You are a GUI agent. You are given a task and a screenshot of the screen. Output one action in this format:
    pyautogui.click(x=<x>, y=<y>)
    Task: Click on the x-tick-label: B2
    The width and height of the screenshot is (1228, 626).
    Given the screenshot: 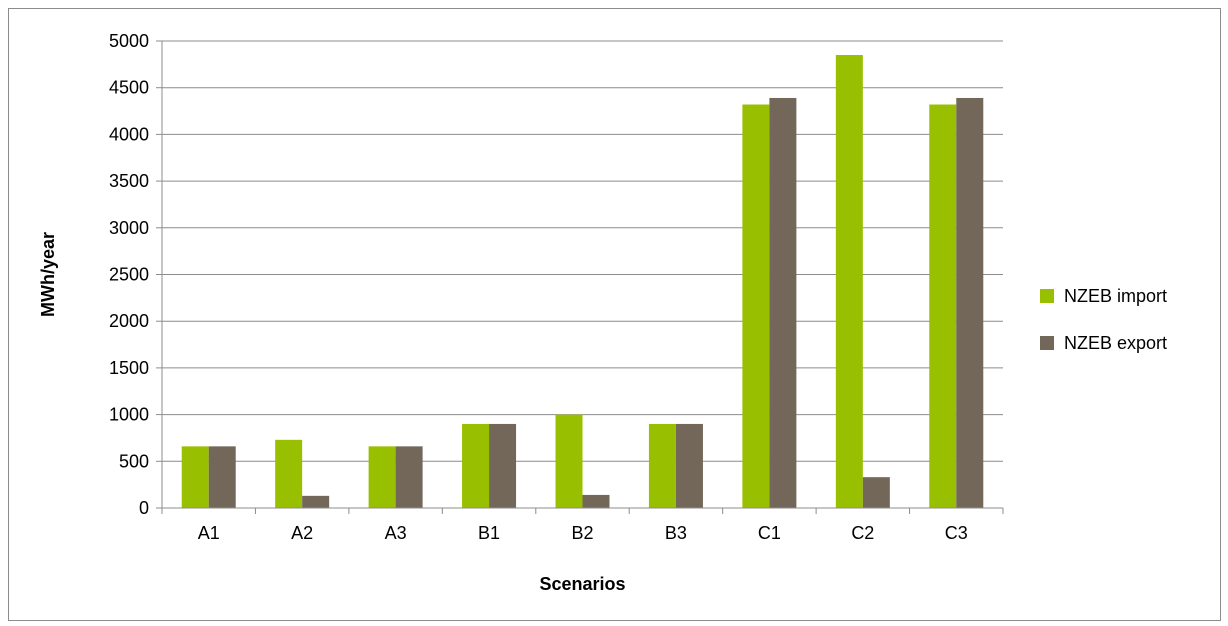 What is the action you would take?
    pyautogui.click(x=582, y=533)
    